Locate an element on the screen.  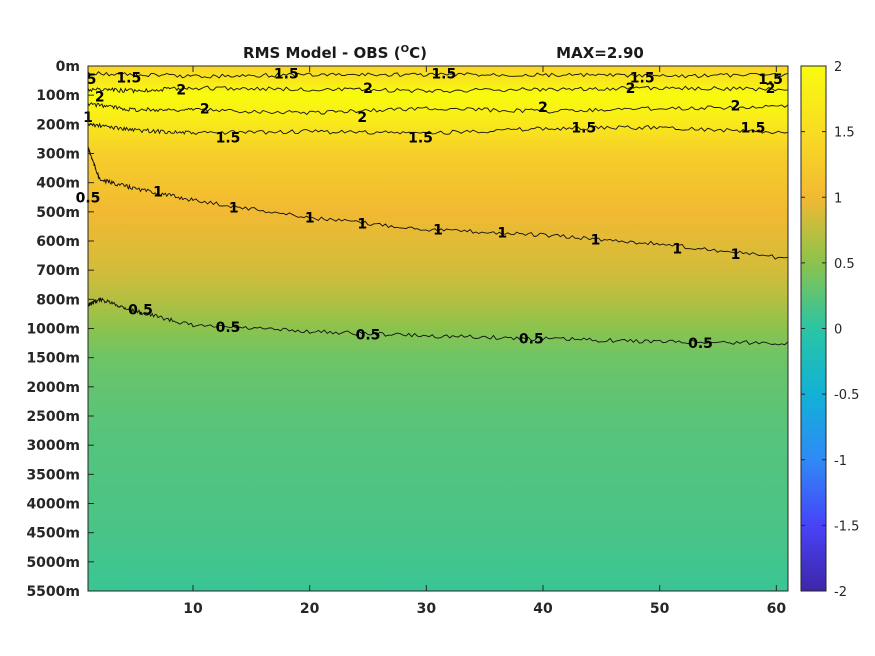
y-tick-label: 4000m is located at coordinates (53, 505).